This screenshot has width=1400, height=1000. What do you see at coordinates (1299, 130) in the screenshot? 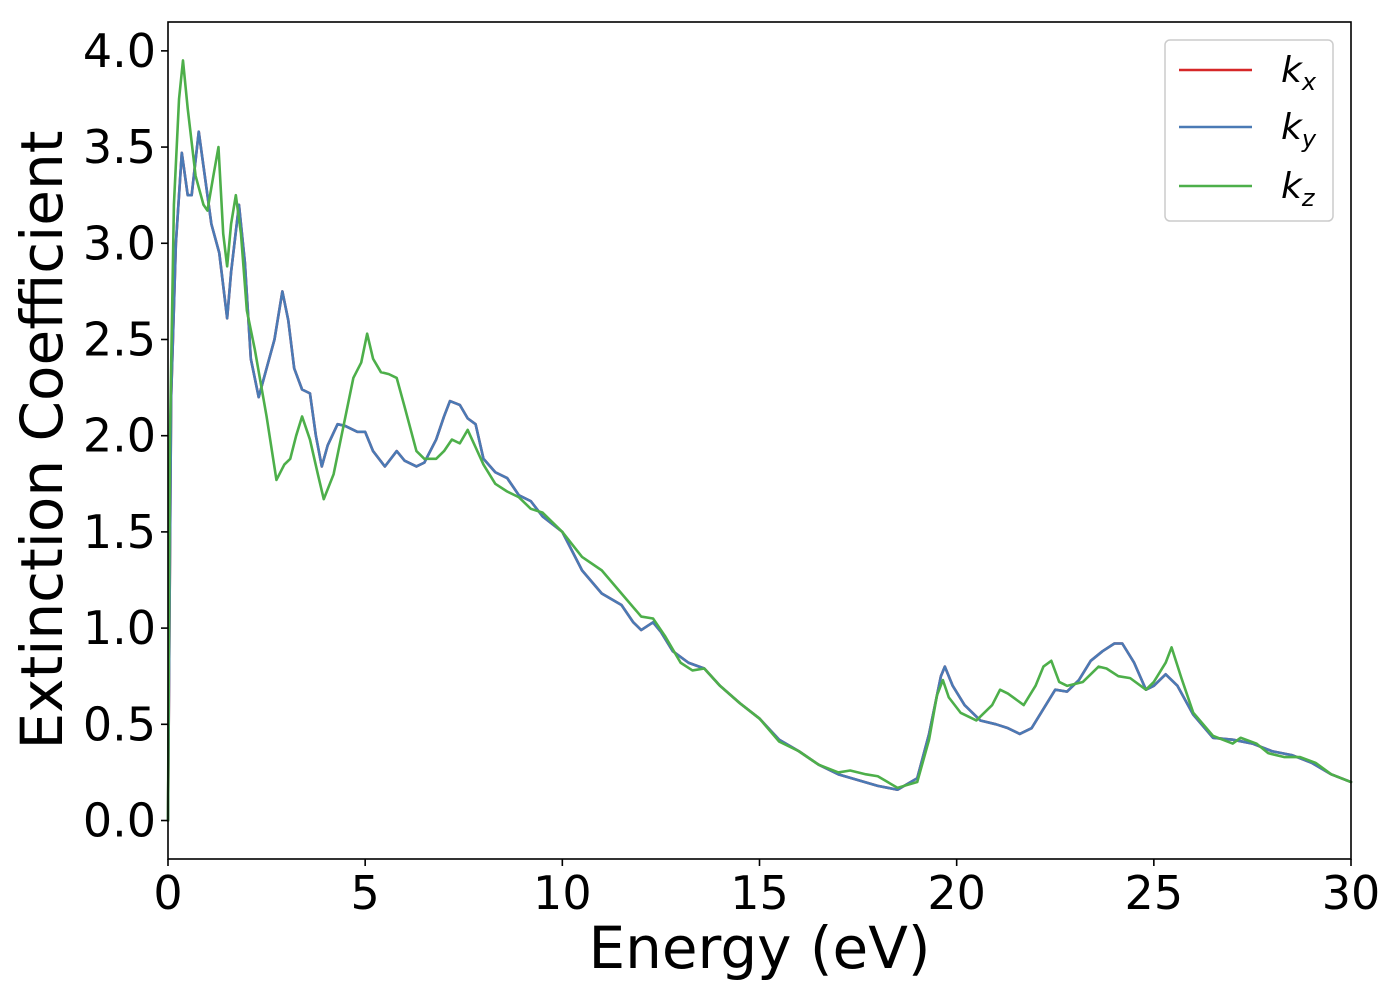
I see `legend-label-k_y: ky` at bounding box center [1299, 130].